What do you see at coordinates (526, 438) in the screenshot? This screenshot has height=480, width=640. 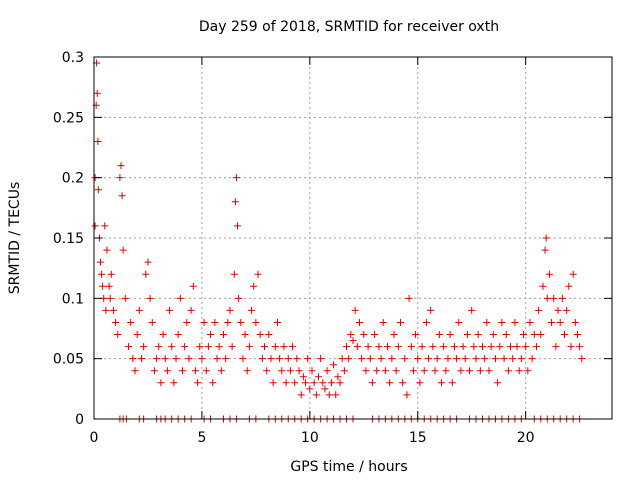 I see `x-tick-label: 20` at bounding box center [526, 438].